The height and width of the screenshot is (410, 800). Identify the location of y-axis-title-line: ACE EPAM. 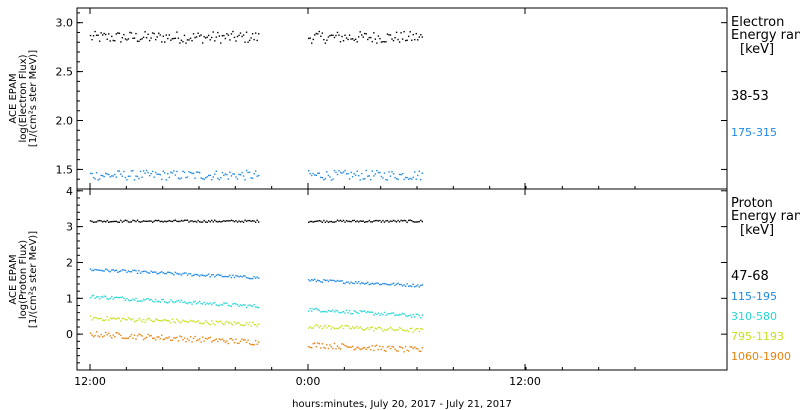
(13, 98).